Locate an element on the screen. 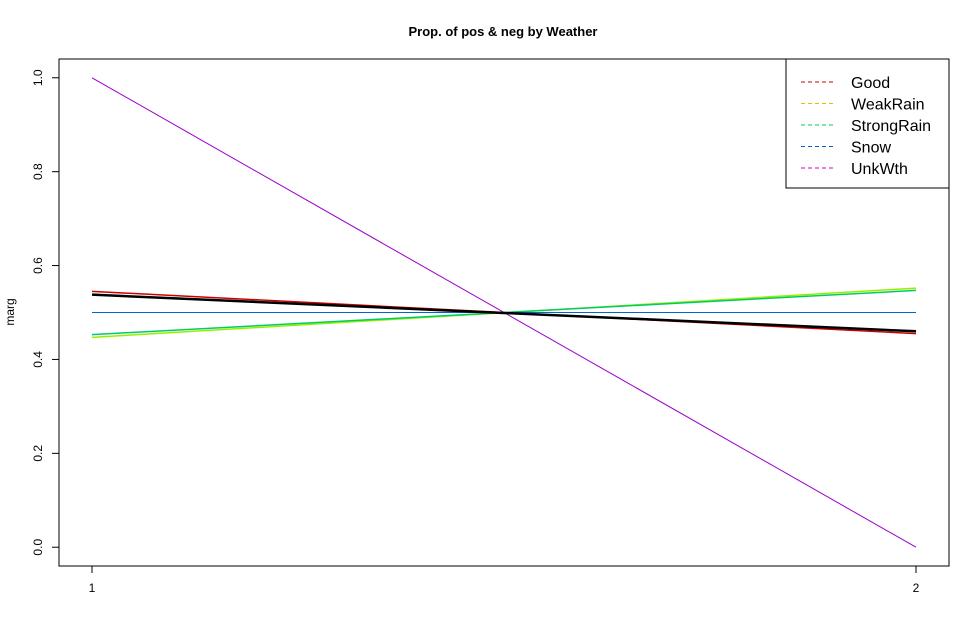 Image resolution: width=980 pixels, height=640 pixels. y-tick-label: 0.4 is located at coordinates (38, 359).